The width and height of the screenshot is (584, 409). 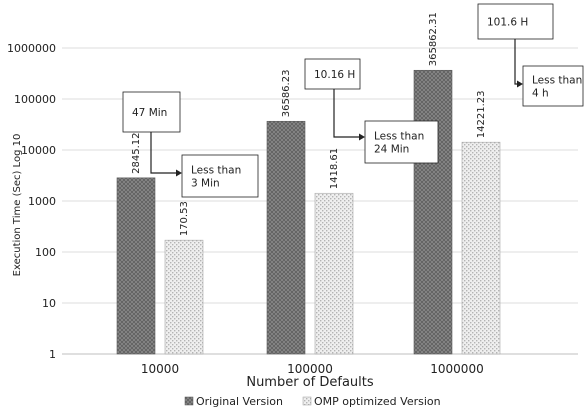 What do you see at coordinates (38, 150) in the screenshot?
I see `y-tick-label: 10000` at bounding box center [38, 150].